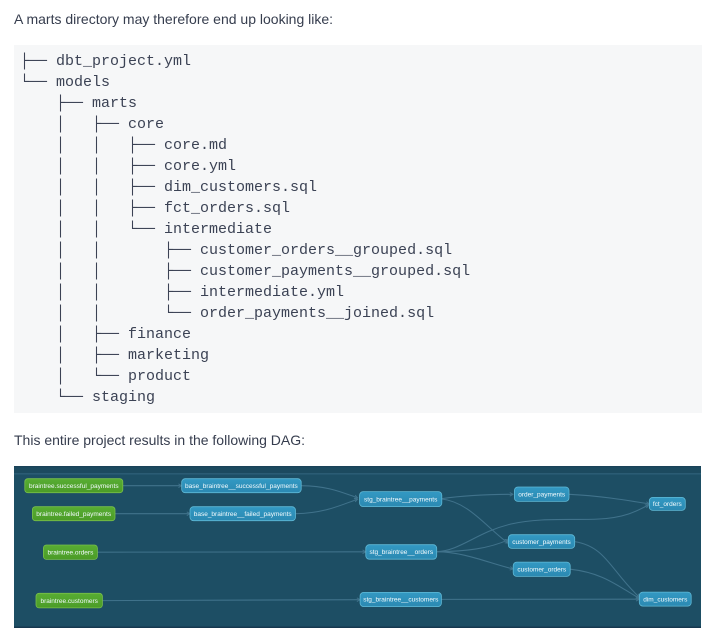 This screenshot has height=640, width=715. What do you see at coordinates (541, 542) in the screenshot?
I see `svg-text: customer_payments` at bounding box center [541, 542].